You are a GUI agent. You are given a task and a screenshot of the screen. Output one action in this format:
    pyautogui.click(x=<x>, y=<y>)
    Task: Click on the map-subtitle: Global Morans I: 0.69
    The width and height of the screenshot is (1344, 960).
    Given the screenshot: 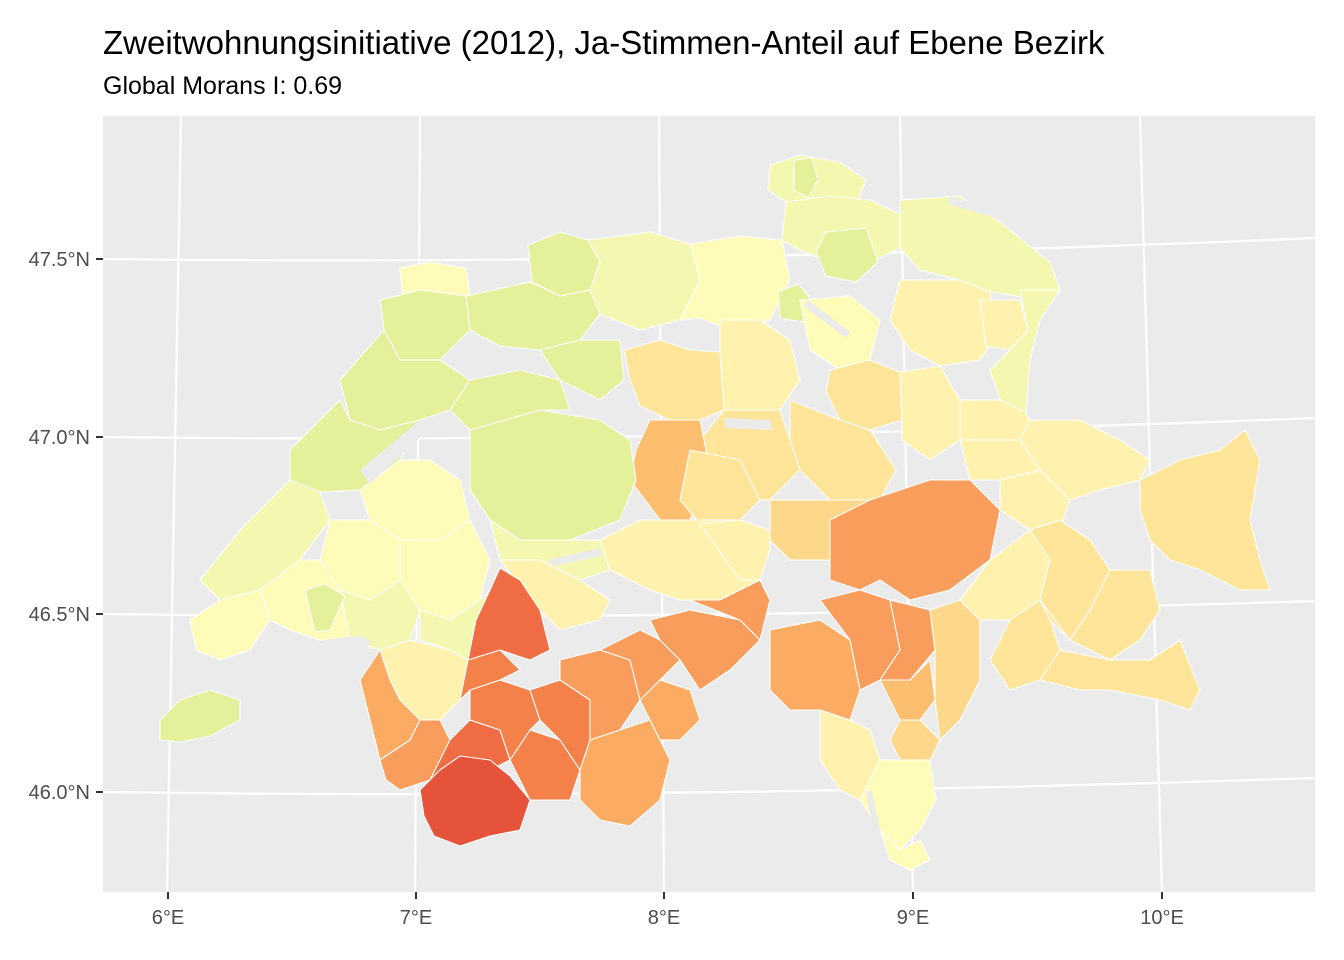 What is the action you would take?
    pyautogui.click(x=223, y=86)
    